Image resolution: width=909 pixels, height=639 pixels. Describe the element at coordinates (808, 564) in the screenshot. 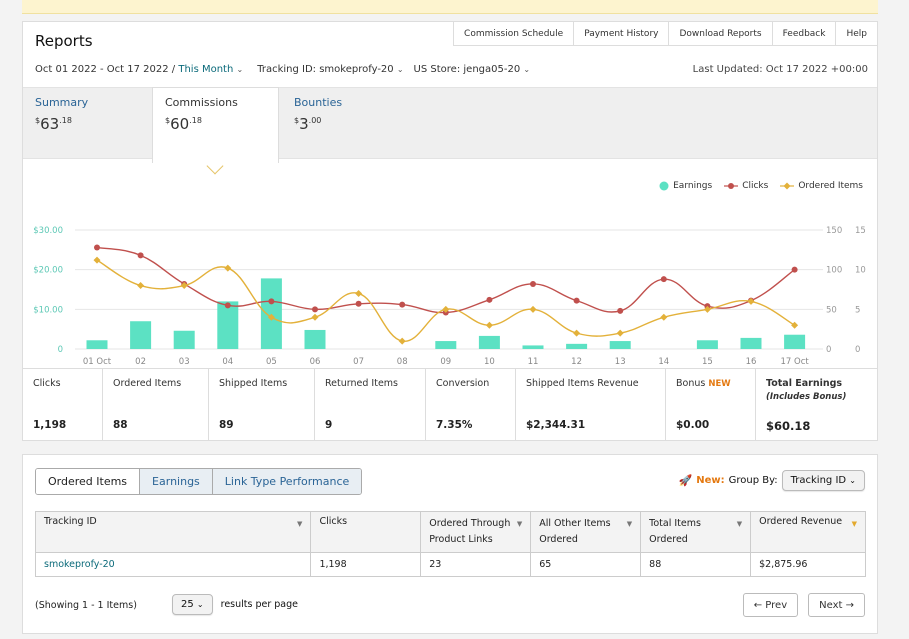

I see `table-cell: $2,875.96` at that location.